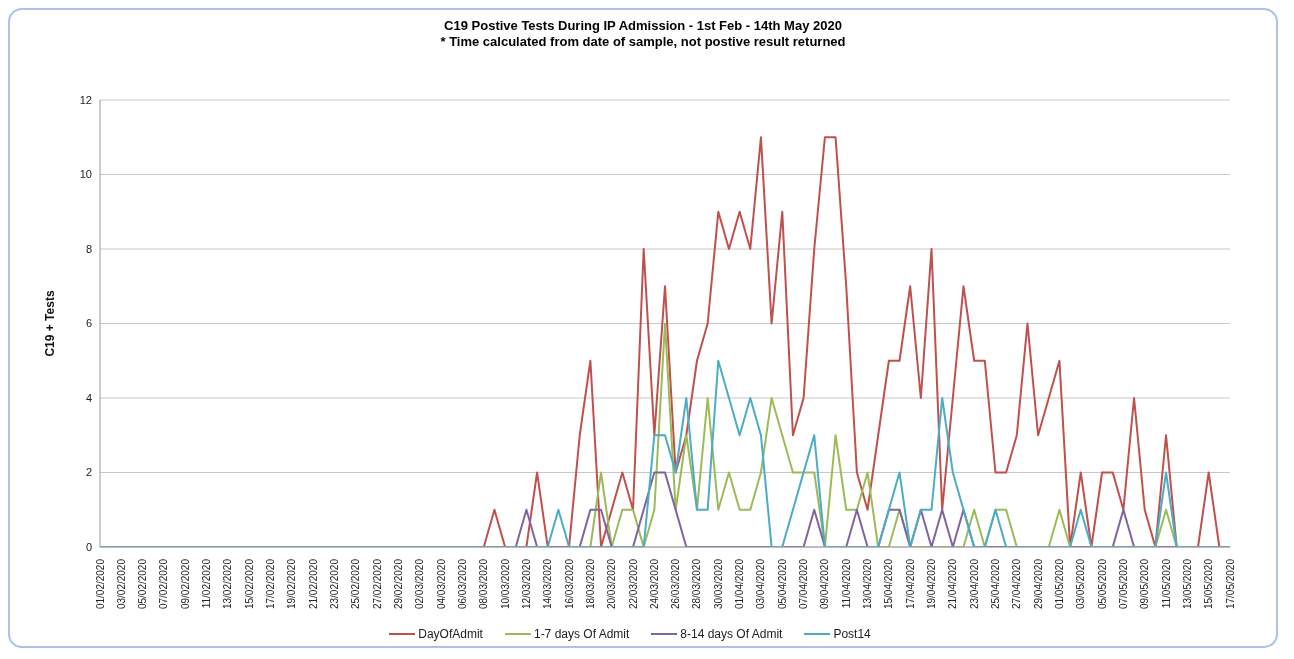 The height and width of the screenshot is (659, 1294). What do you see at coordinates (1059, 584) in the screenshot?
I see `x-tick-label: 01/05/2020` at bounding box center [1059, 584].